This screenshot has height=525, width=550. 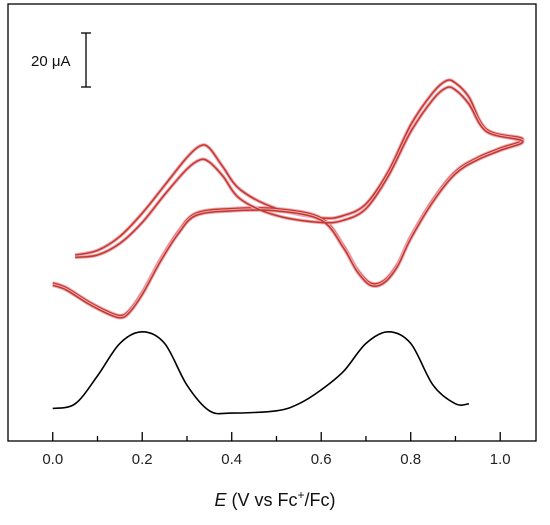 I want to click on scale-bar: 20 μA, so click(x=61, y=60).